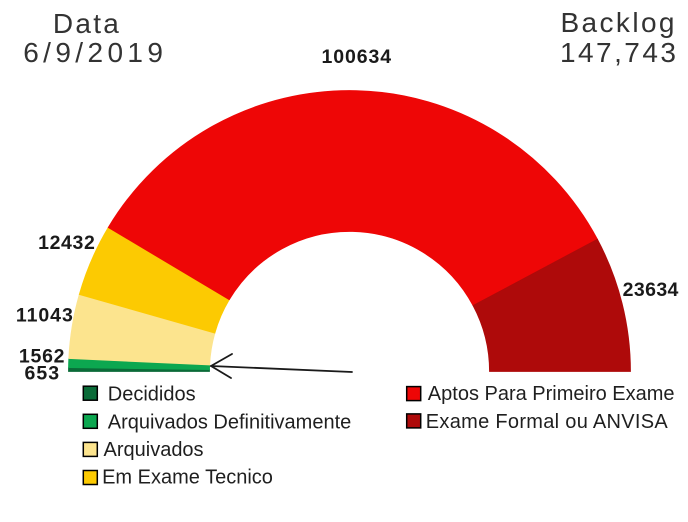  Describe the element at coordinates (551, 394) in the screenshot. I see `svg-text: Aptos Para Primeiro Exame` at that location.